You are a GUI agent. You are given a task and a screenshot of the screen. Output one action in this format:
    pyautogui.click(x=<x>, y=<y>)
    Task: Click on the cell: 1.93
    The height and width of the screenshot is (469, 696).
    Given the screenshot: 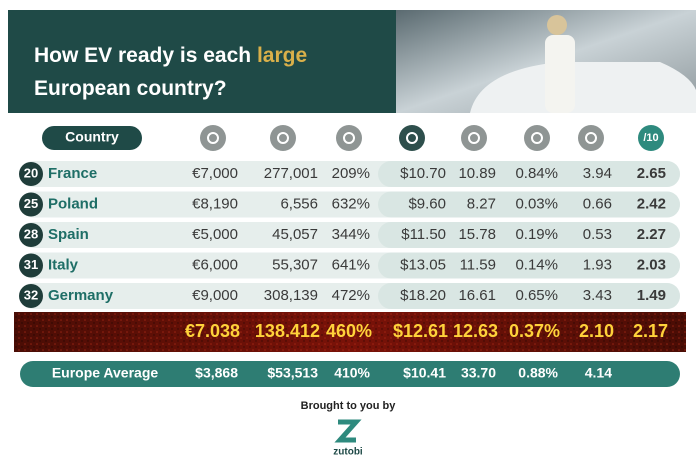 What is the action you would take?
    pyautogui.click(x=597, y=264)
    